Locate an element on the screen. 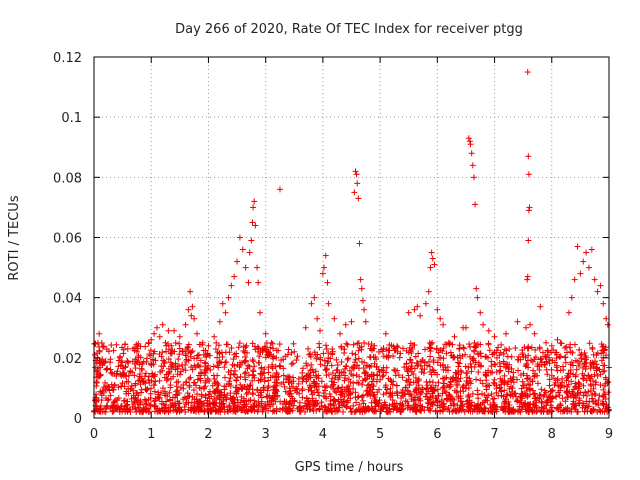 This screenshot has width=640, height=480. x-tick-label: 2 is located at coordinates (208, 434).